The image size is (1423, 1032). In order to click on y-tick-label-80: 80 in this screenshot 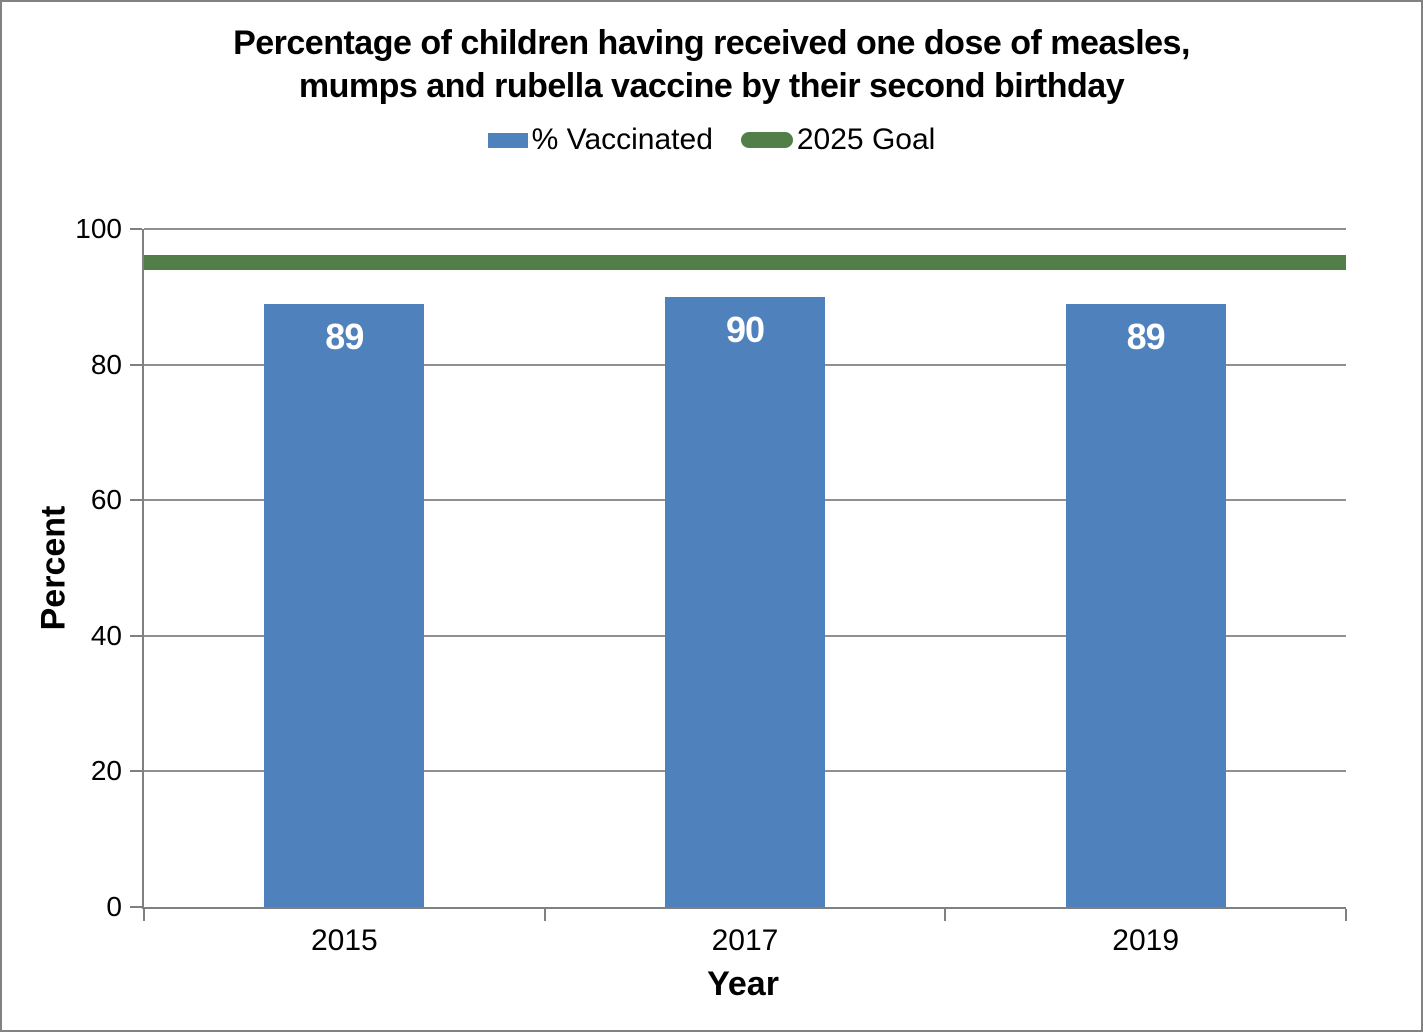, I will do `click(106, 364)`.